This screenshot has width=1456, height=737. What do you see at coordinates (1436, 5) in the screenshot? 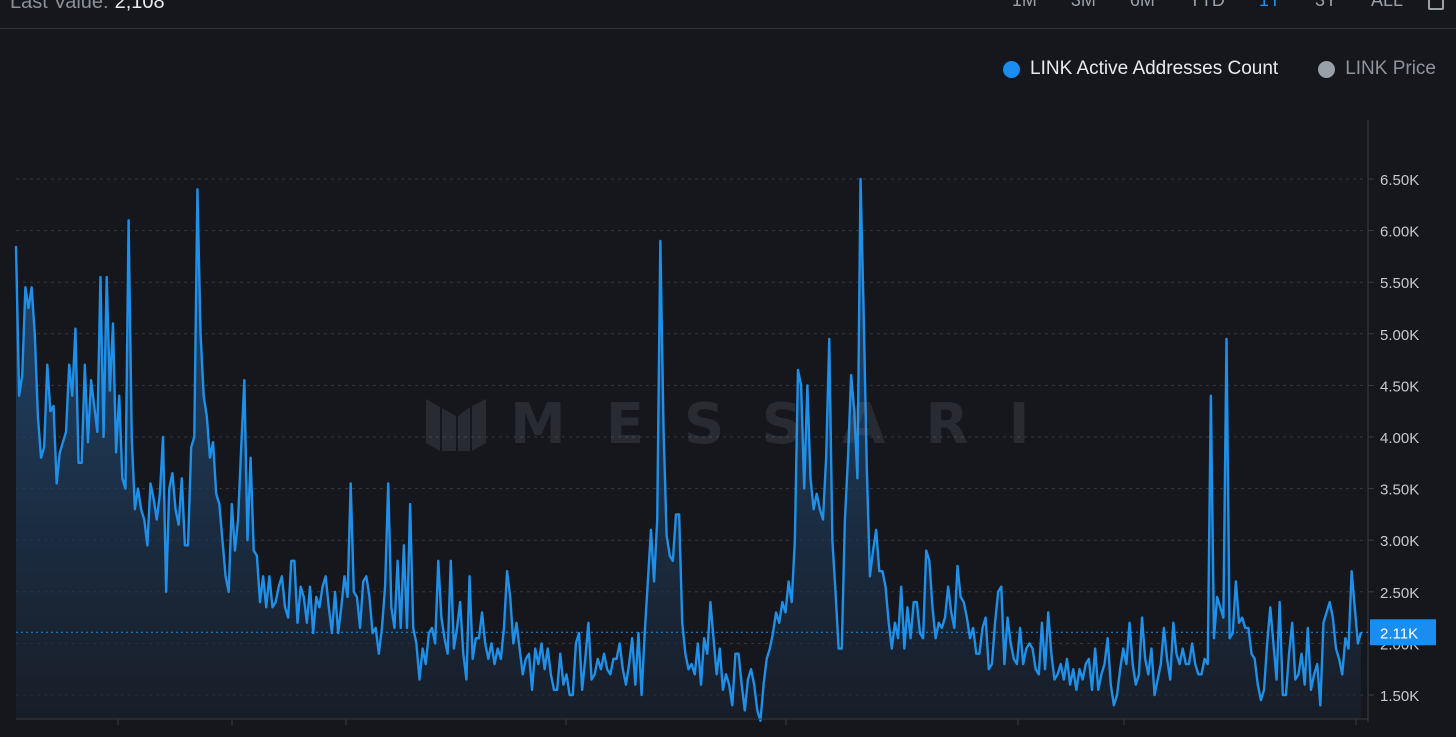
I see `calendar-icon` at bounding box center [1436, 5].